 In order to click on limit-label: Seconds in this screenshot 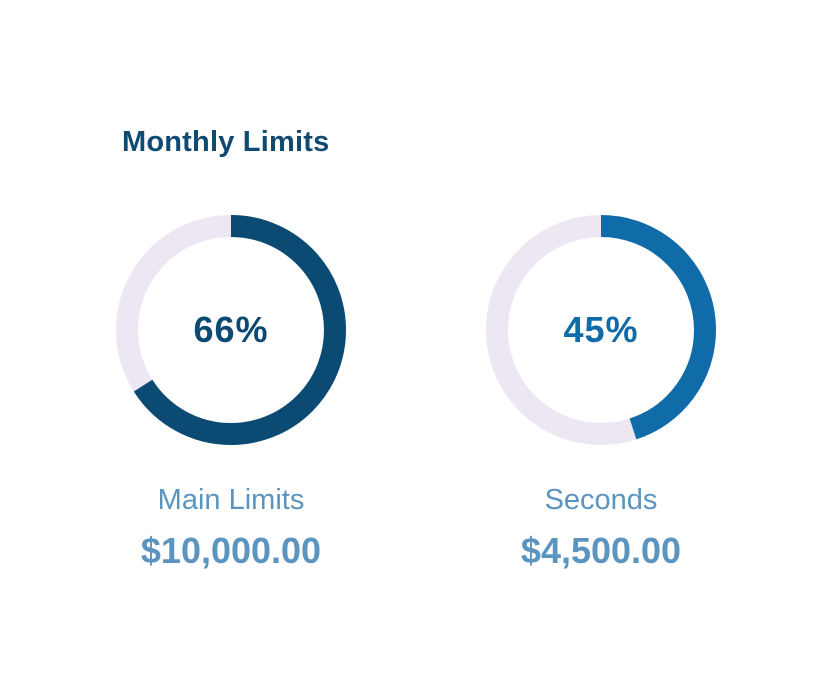, I will do `click(601, 500)`.